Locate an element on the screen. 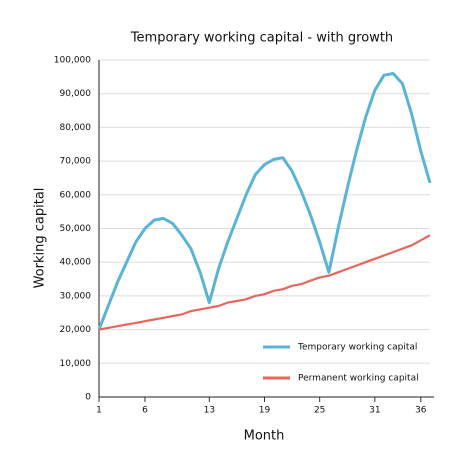 This screenshot has height=474, width=474. x-tick-label: 25 is located at coordinates (319, 411).